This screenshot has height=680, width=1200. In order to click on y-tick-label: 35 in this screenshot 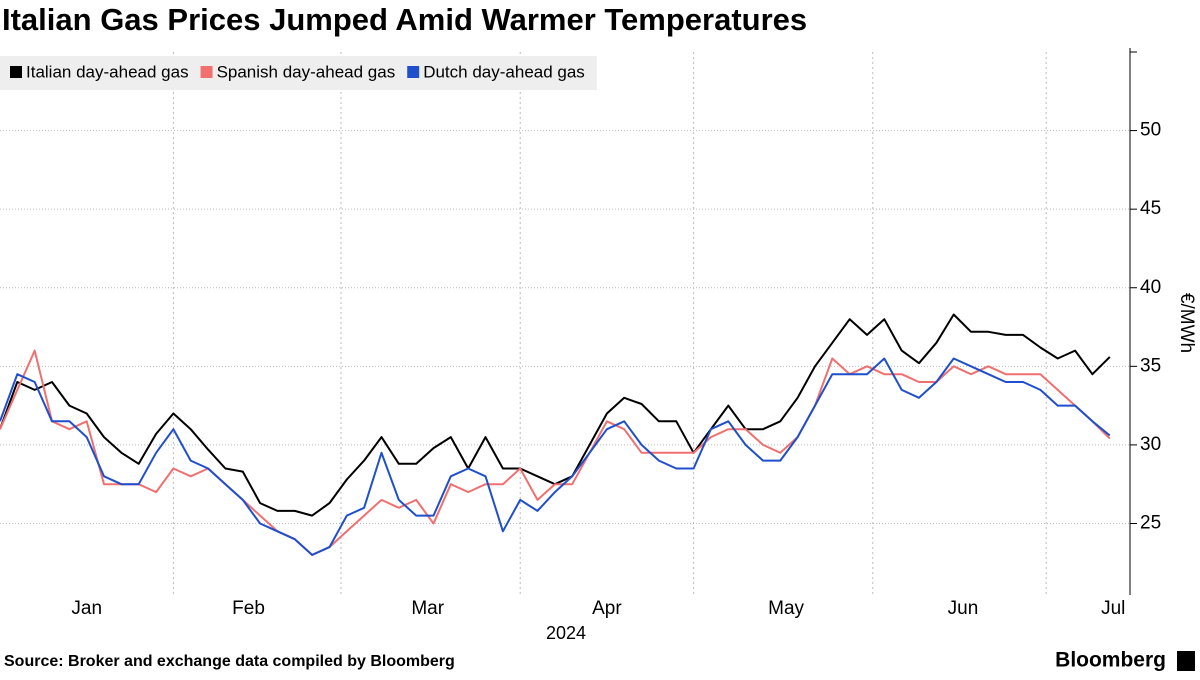, I will do `click(1150, 365)`.